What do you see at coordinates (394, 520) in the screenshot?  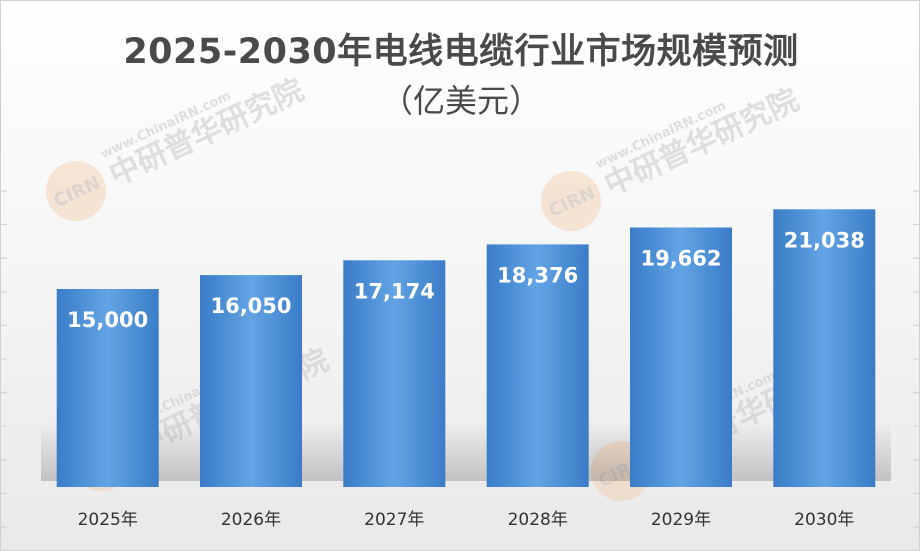 I see `x-tick-label-3: 2027年` at bounding box center [394, 520].